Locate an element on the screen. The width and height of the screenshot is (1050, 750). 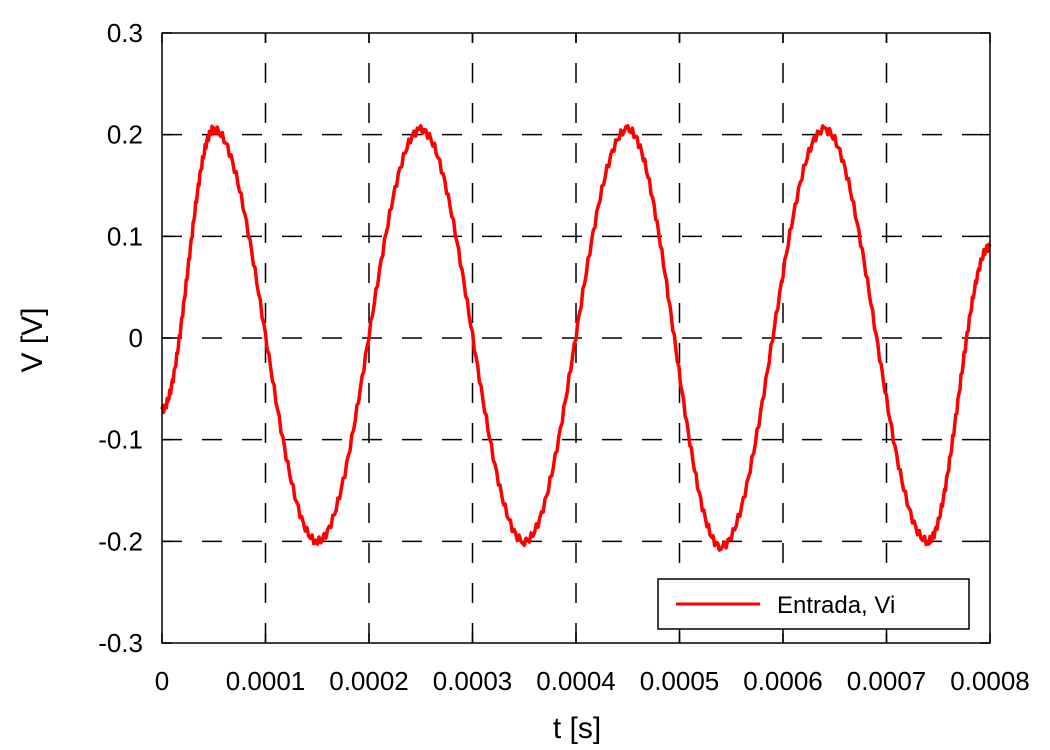
x-axis-label: t [s] is located at coordinates (577, 728).